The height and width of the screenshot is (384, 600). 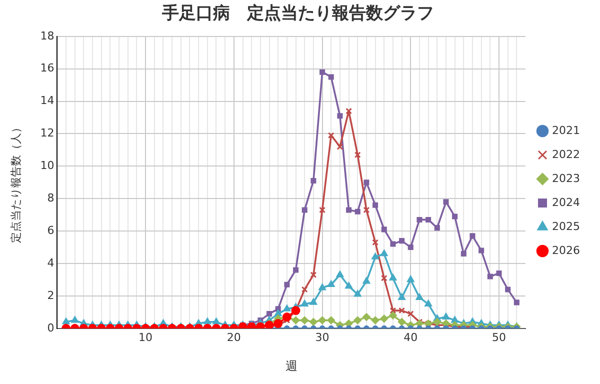 What do you see at coordinates (322, 337) in the screenshot?
I see `x-tick-label: 30` at bounding box center [322, 337].